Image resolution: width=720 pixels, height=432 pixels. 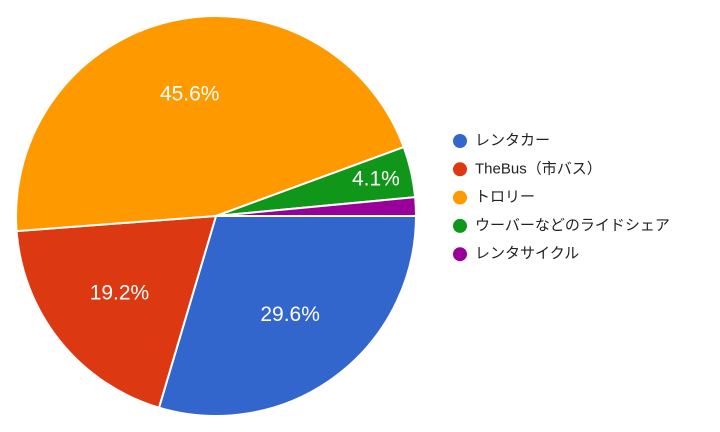 I want to click on legend-label: レンタカー, so click(x=512, y=140).